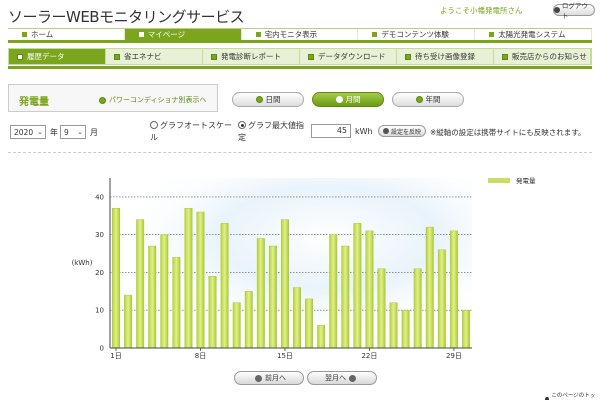 This screenshot has width=600, height=400. I want to click on tab-monthly-label: 月間, so click(353, 99).